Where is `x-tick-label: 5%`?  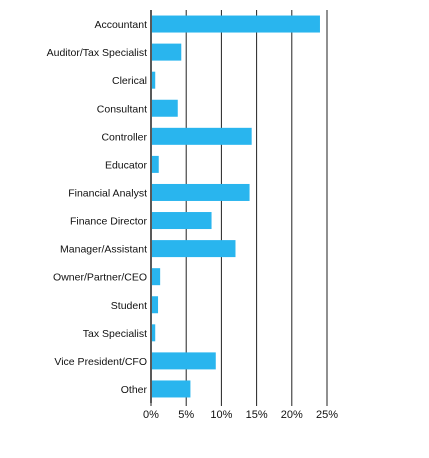 x-tick-label: 5% is located at coordinates (186, 415).